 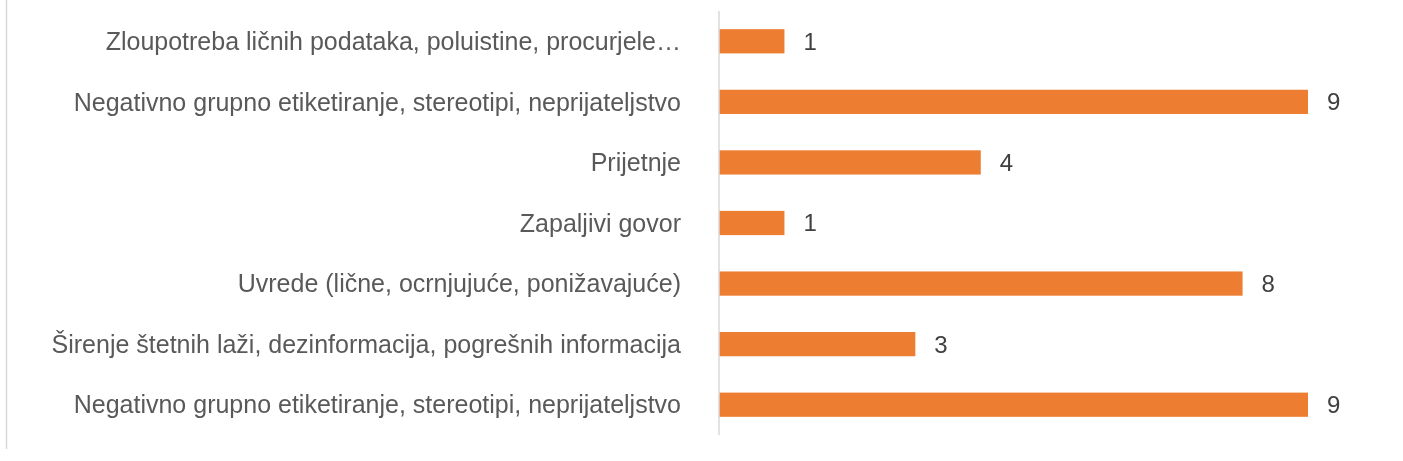 I want to click on data-label: 4, so click(x=1006, y=162).